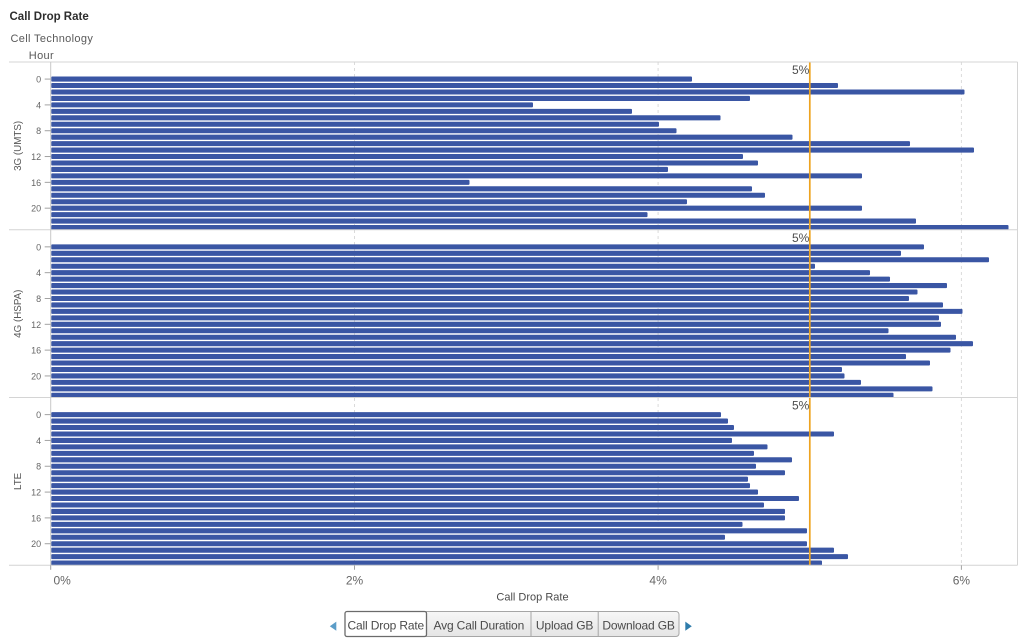 The width and height of the screenshot is (1024, 642). I want to click on svg-text: 4%, so click(658, 580).